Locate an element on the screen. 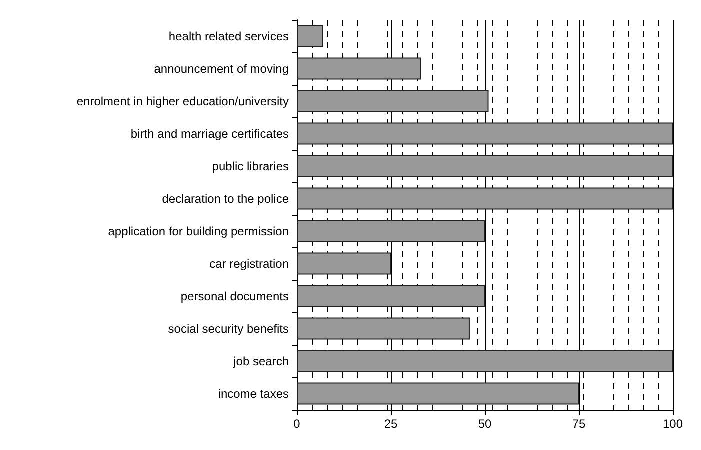 This screenshot has height=450, width=701. y-tick-label: social security benefits is located at coordinates (228, 329).